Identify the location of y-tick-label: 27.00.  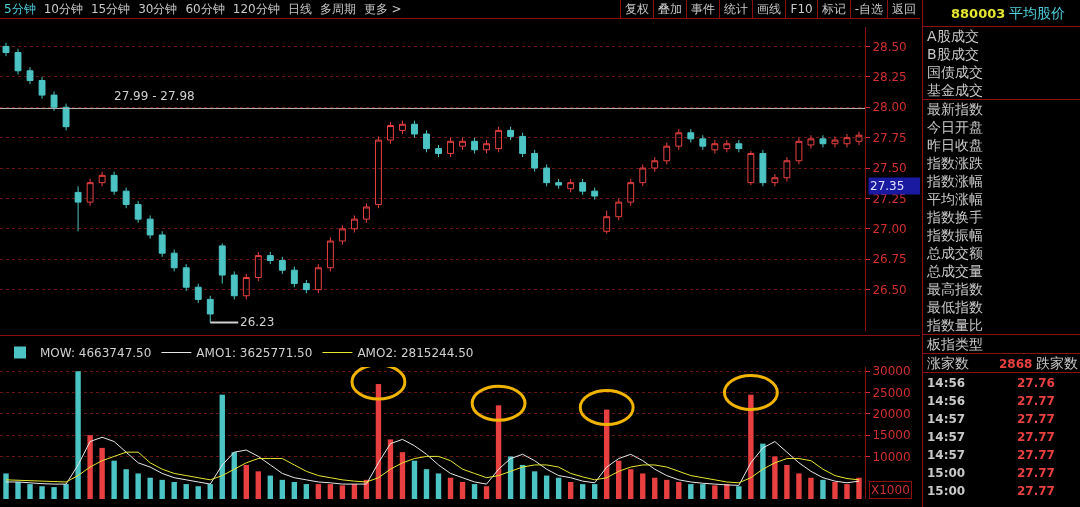
(889, 229).